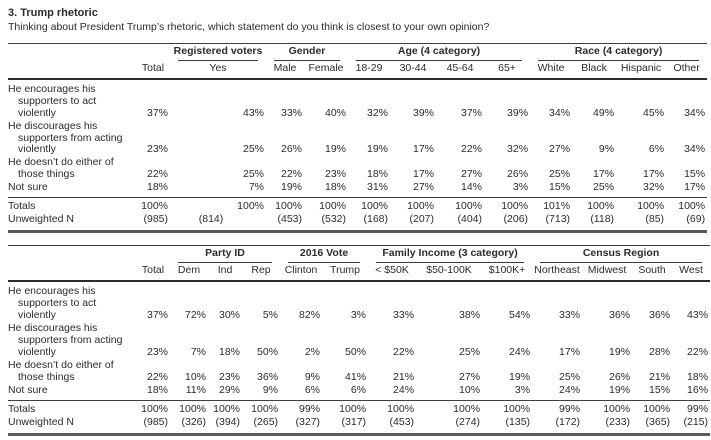 Image resolution: width=711 pixels, height=440 pixels. Describe the element at coordinates (270, 315) in the screenshot. I see `cell-value: 5%` at that location.